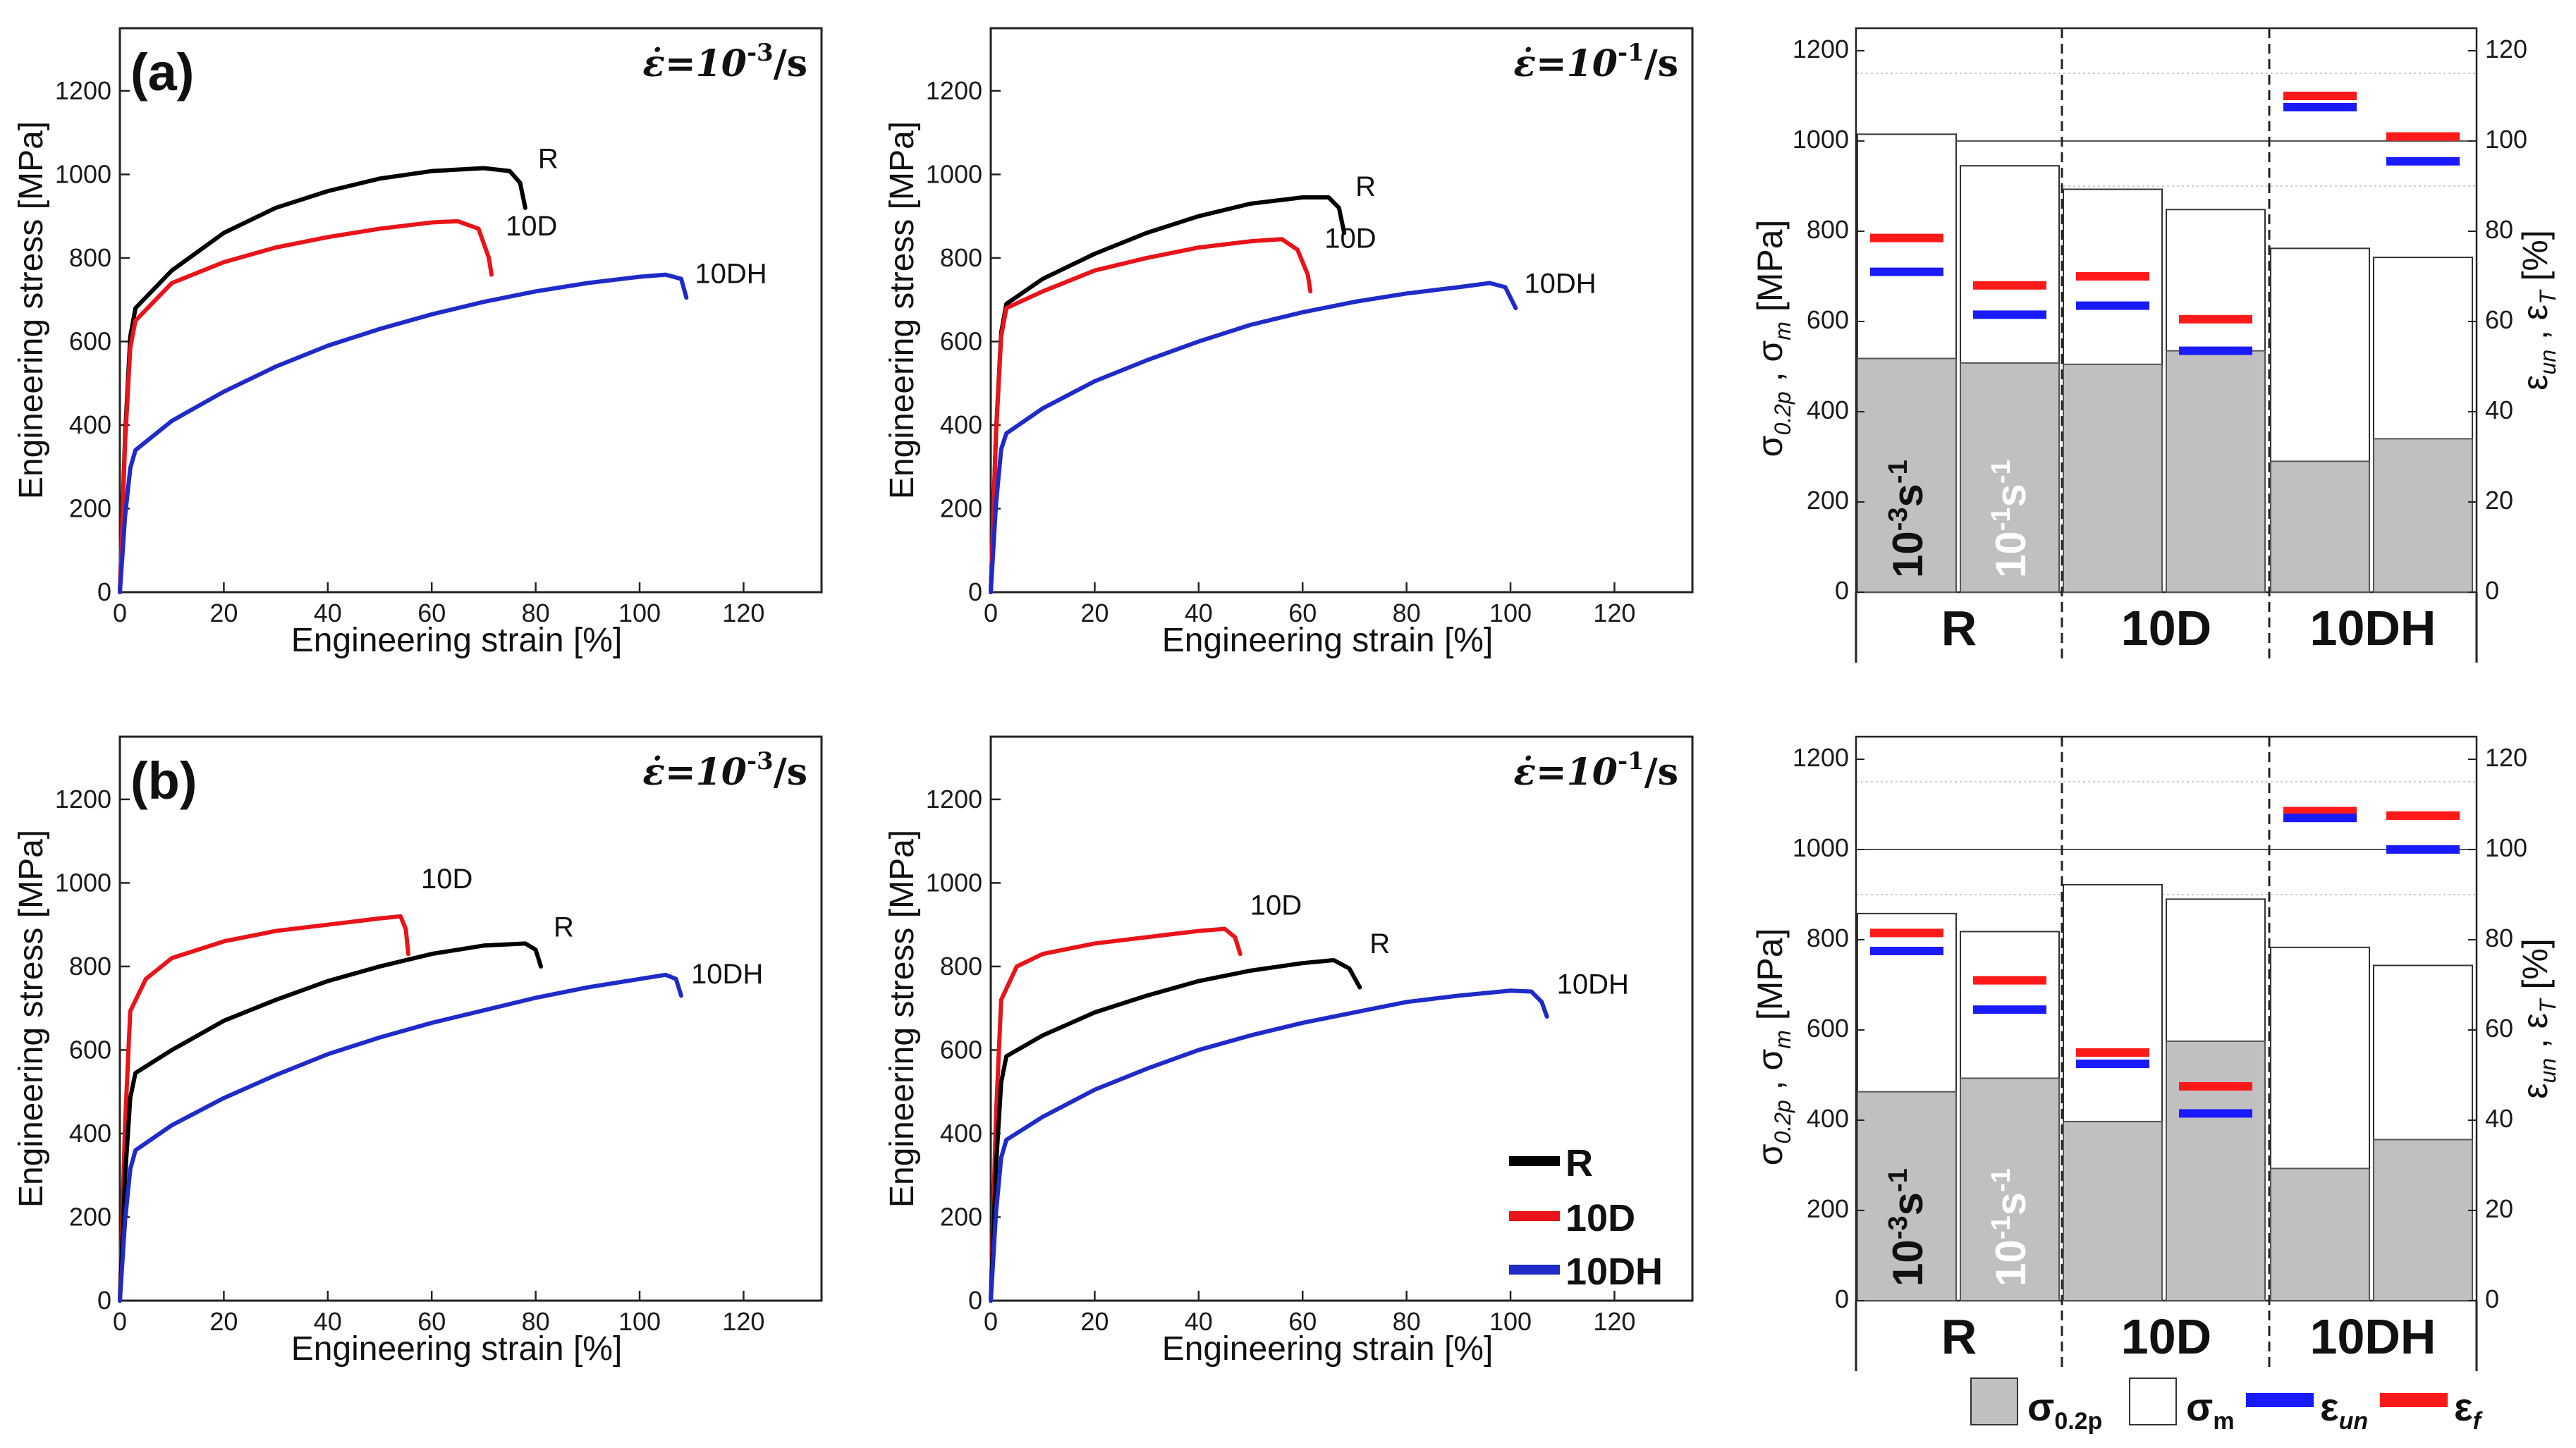  What do you see at coordinates (2414, 1400) in the screenshot?
I see `bar-legend-swatch-eps-f` at bounding box center [2414, 1400].